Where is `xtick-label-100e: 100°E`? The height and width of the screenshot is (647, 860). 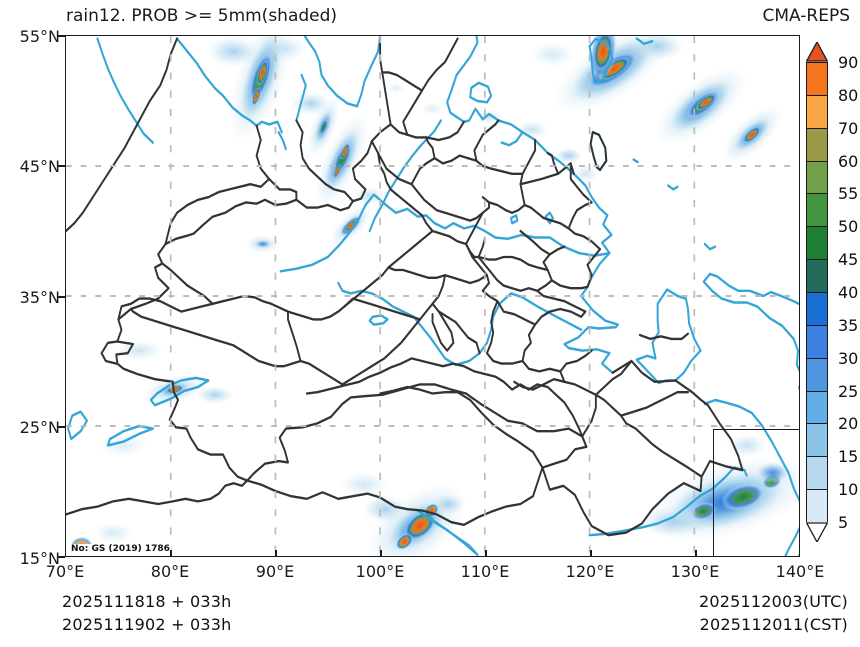 xtick-label-100e: 100°E is located at coordinates (380, 571).